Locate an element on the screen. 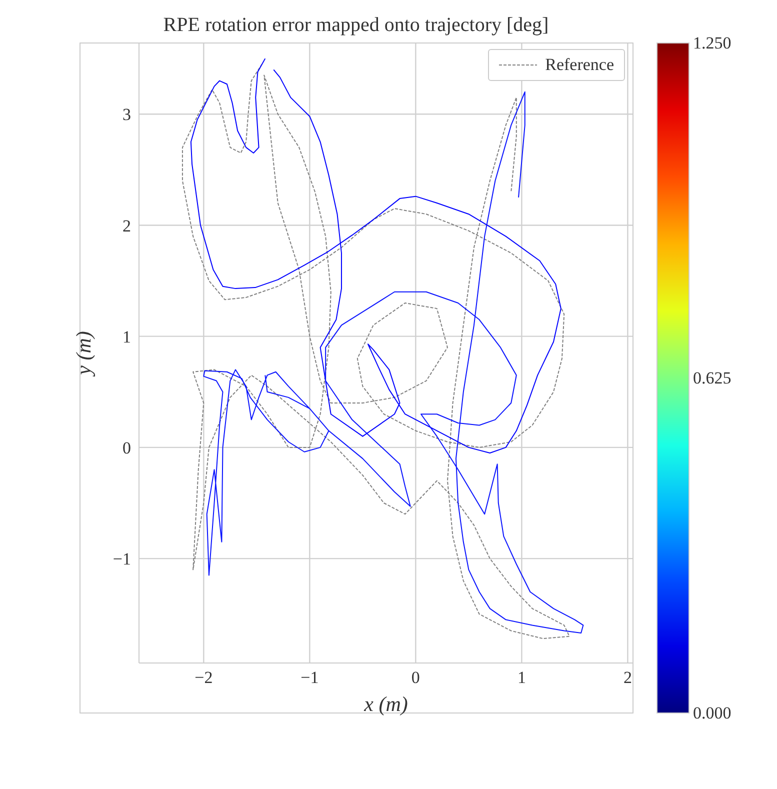 The height and width of the screenshot is (789, 777). y-tick-label: 0 is located at coordinates (126, 448).